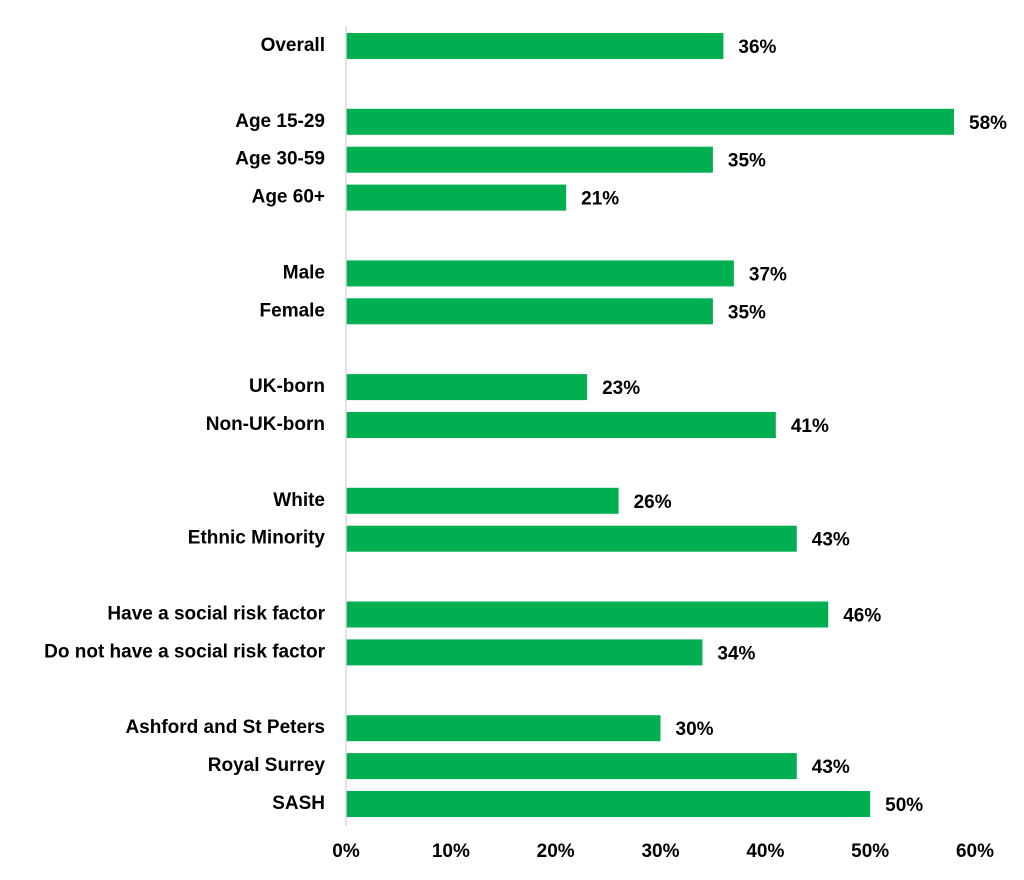 The width and height of the screenshot is (1024, 880). Describe the element at coordinates (287, 386) in the screenshot. I see `category-label: UK-born` at that location.